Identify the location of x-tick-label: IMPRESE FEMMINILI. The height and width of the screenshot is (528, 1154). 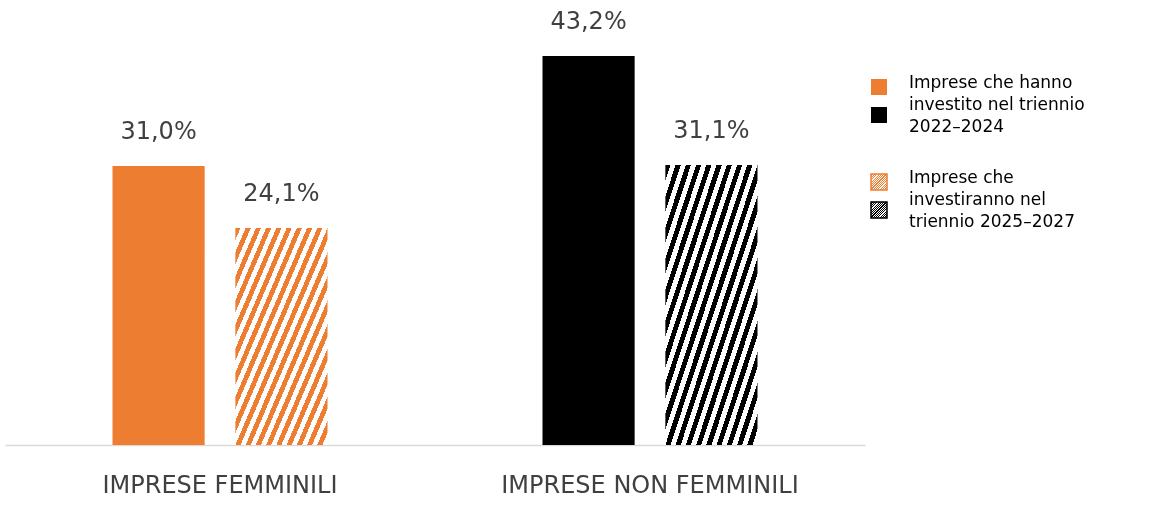
(220, 484).